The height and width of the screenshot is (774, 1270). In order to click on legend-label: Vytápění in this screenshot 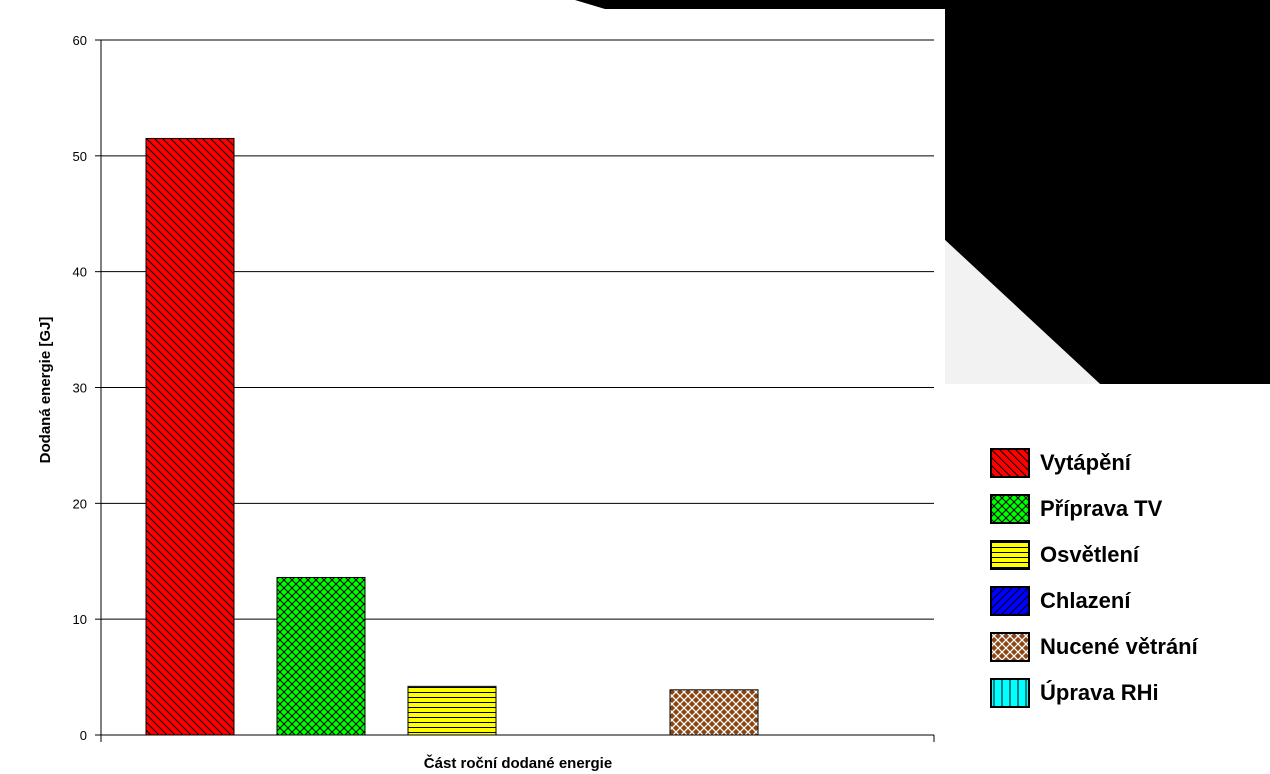, I will do `click(1085, 462)`.